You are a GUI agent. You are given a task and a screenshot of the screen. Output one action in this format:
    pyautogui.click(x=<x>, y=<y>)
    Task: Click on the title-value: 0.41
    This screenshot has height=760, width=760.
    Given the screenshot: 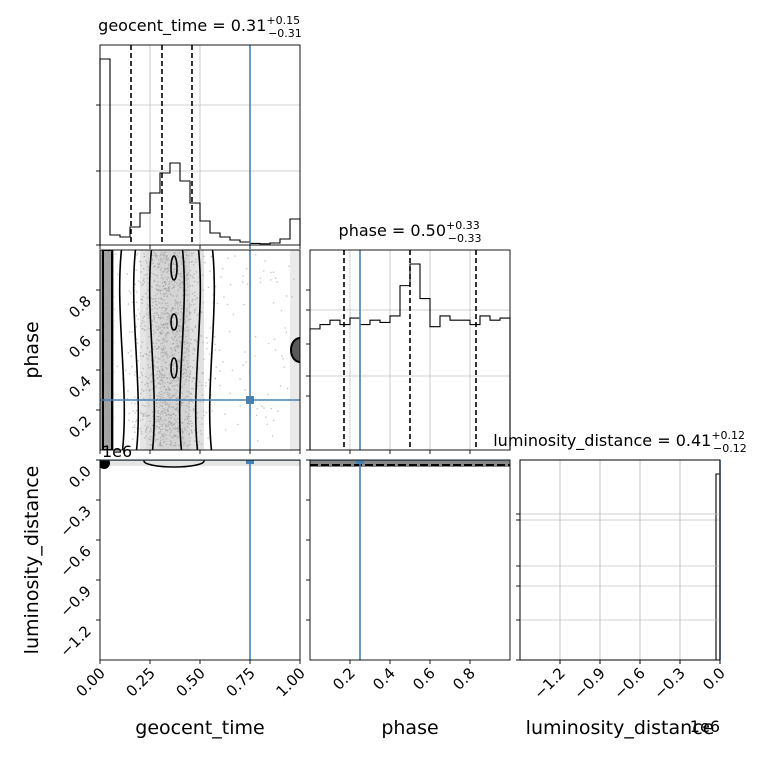 What is the action you would take?
    pyautogui.click(x=694, y=440)
    